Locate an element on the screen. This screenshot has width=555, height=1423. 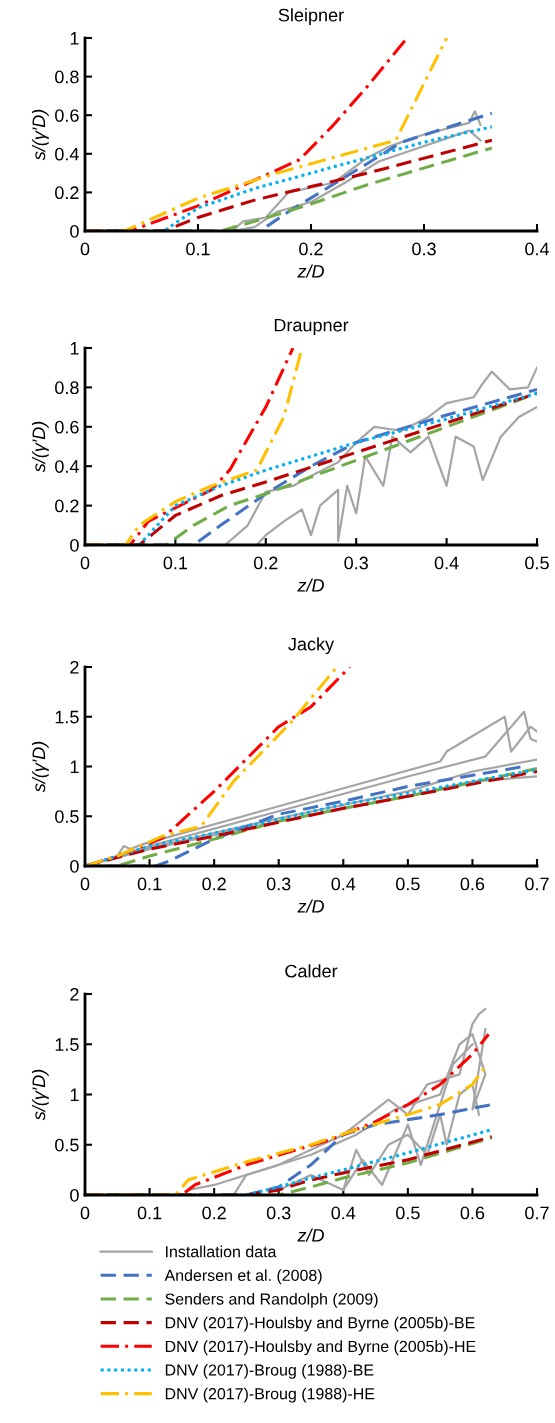
chart-title: Jacky is located at coordinates (311, 646).